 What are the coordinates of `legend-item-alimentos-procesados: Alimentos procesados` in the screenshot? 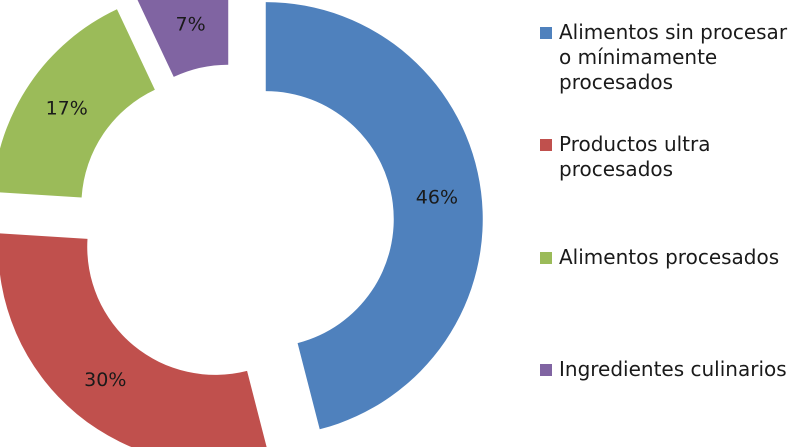 It's located at (674, 257).